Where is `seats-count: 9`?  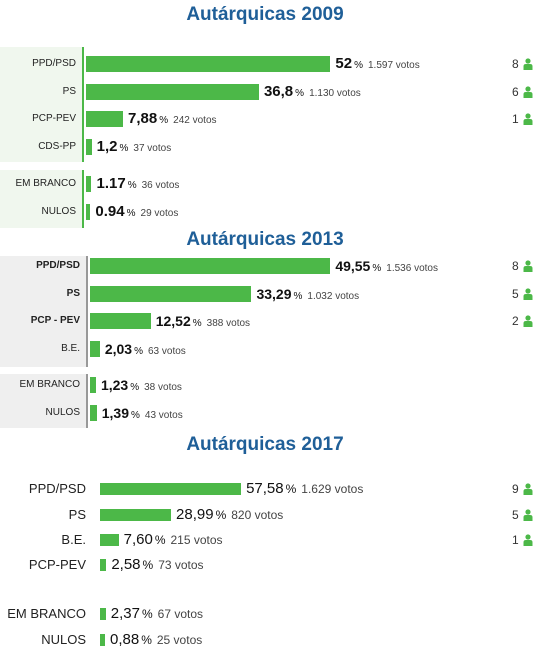 seats-count: 9 is located at coordinates (522, 489).